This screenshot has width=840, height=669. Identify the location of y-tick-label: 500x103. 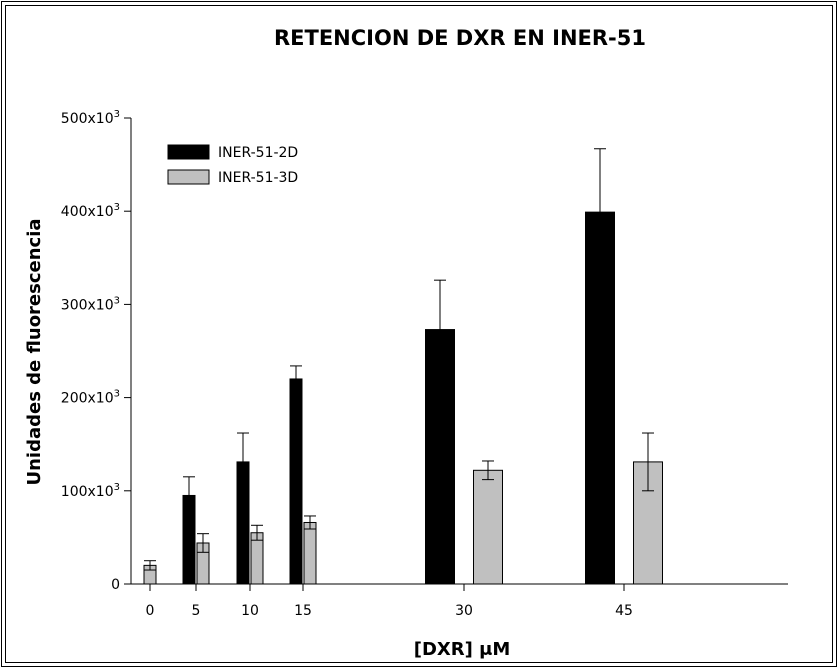
(90, 118).